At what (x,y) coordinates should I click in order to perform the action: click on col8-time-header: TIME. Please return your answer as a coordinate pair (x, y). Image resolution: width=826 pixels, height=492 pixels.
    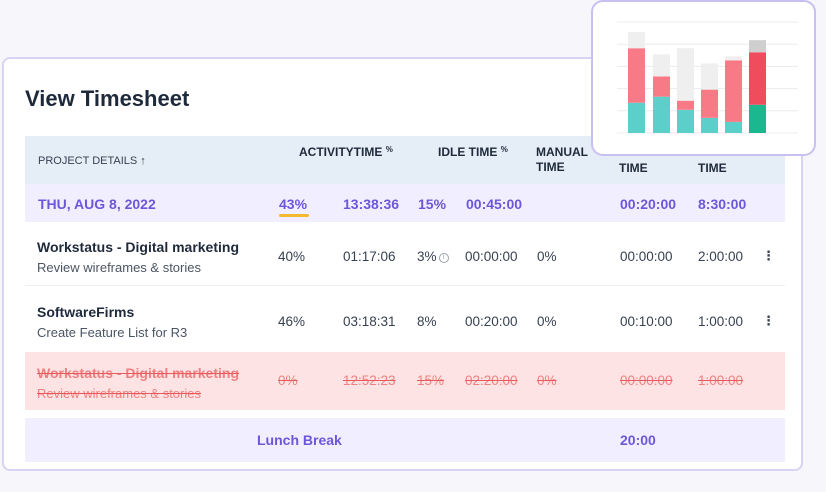
    Looking at the image, I should click on (712, 168).